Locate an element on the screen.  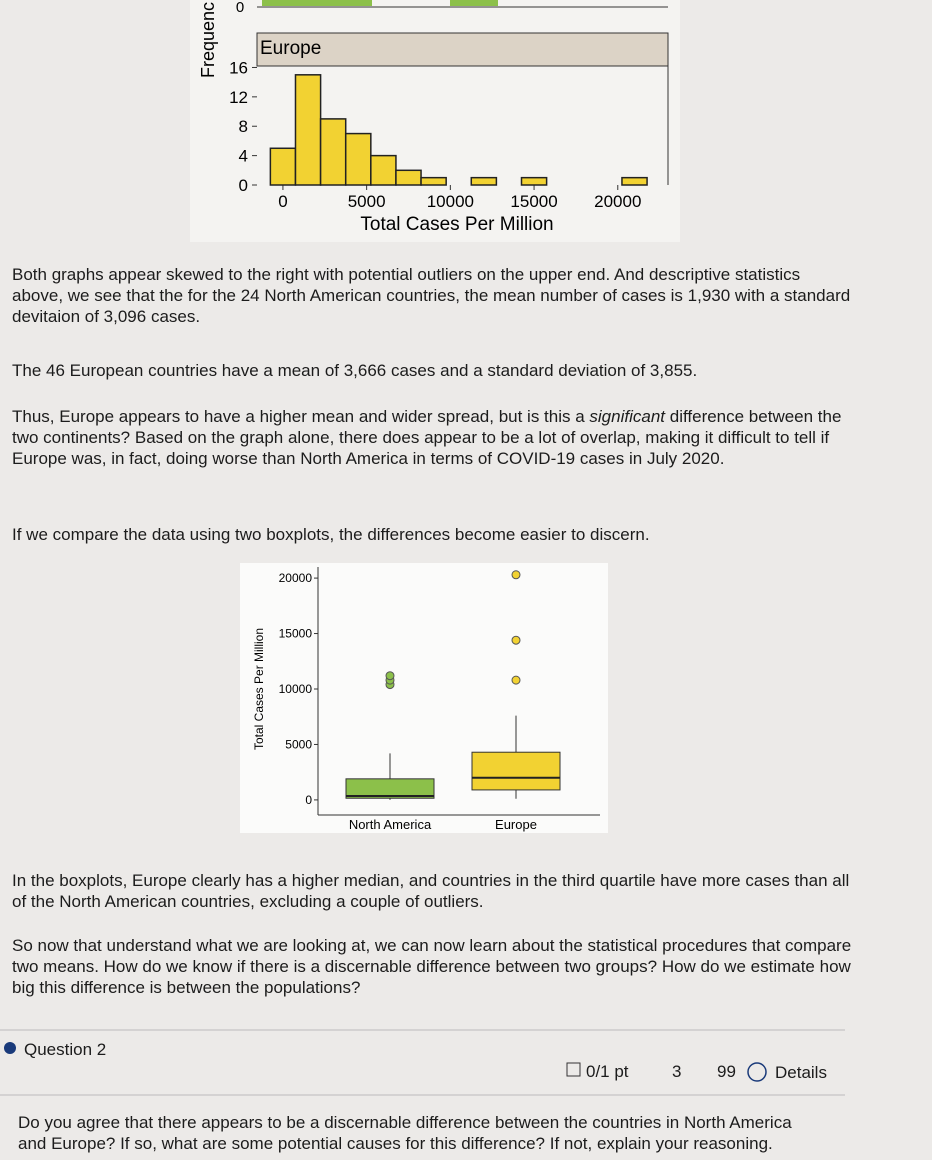
question-attempts: 99 is located at coordinates (726, 1071).